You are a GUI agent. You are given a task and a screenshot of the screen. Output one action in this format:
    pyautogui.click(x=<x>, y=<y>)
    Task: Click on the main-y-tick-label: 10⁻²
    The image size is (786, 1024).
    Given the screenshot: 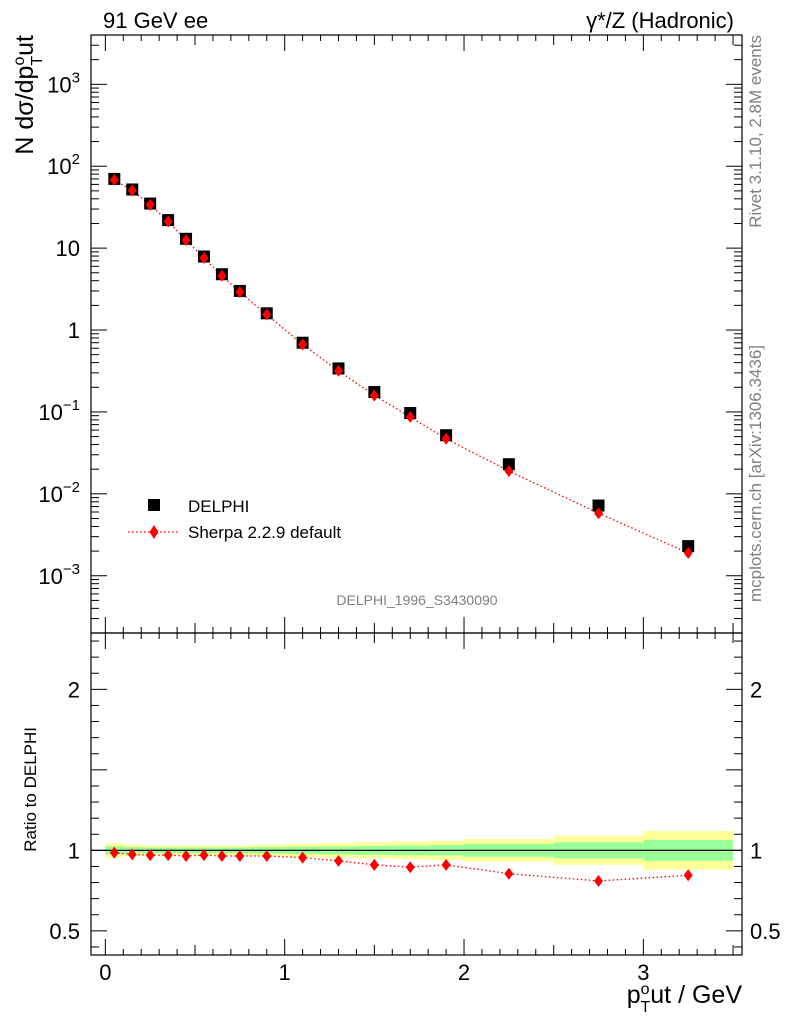 What is the action you would take?
    pyautogui.click(x=59, y=493)
    